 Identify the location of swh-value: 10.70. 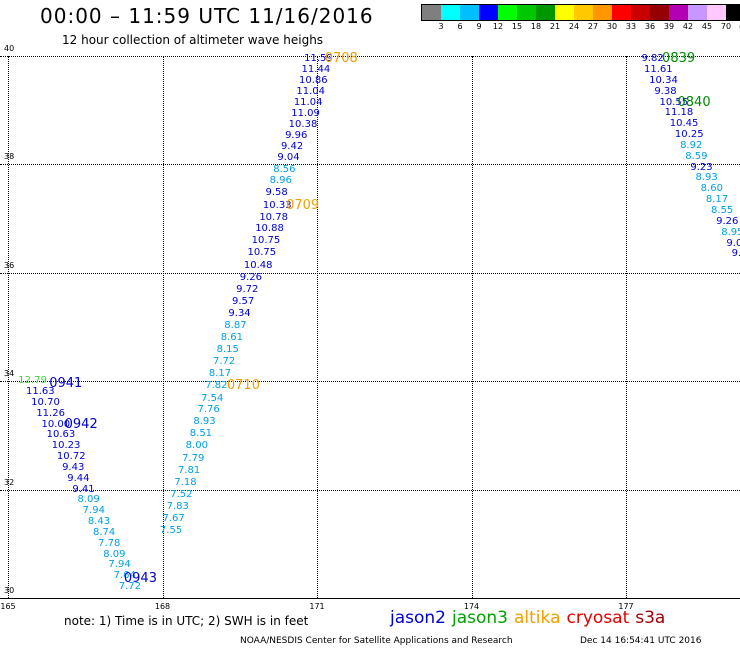
(45, 402).